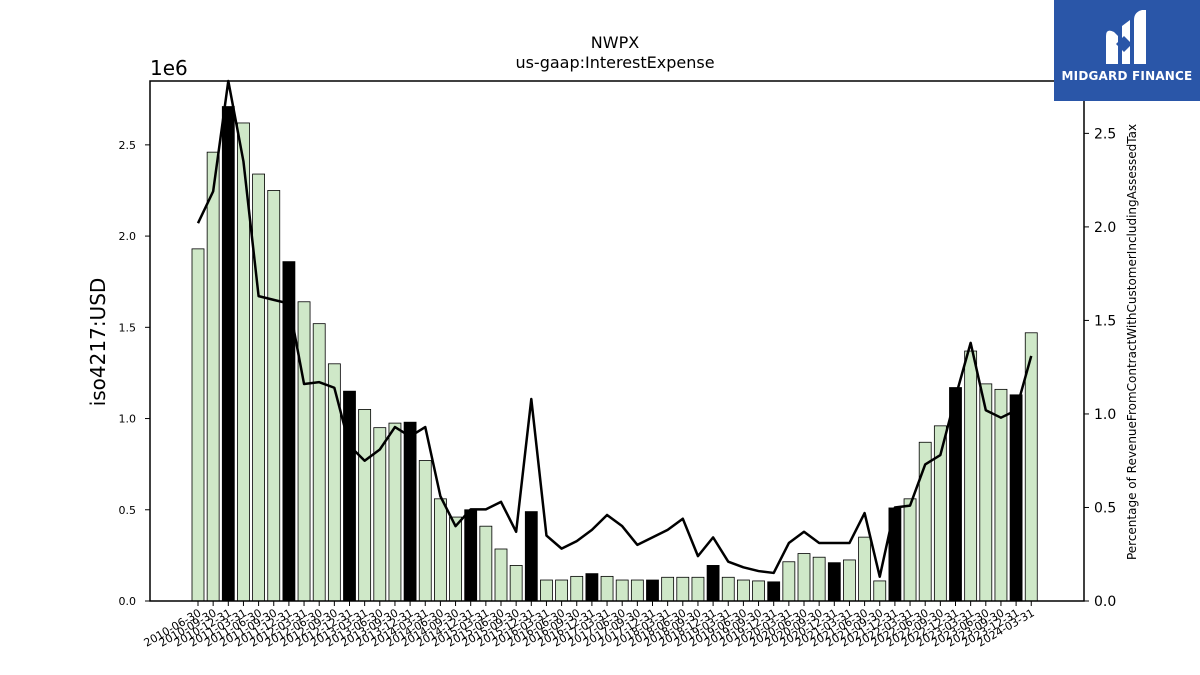 This screenshot has height=675, width=1200. Describe the element at coordinates (1105, 228) in the screenshot. I see `y2-tick-label: 2.0` at that location.